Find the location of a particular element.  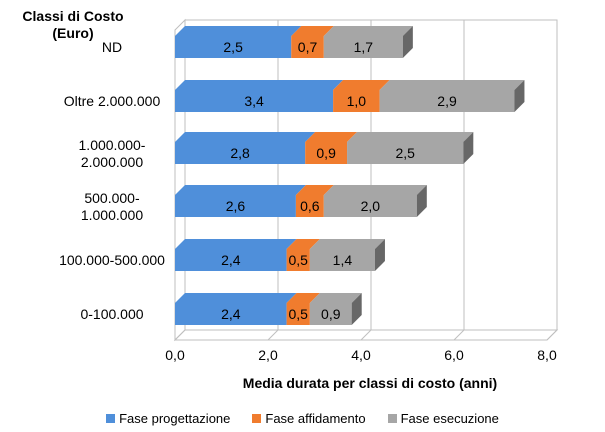

y-category-label: ND is located at coordinates (112, 47).